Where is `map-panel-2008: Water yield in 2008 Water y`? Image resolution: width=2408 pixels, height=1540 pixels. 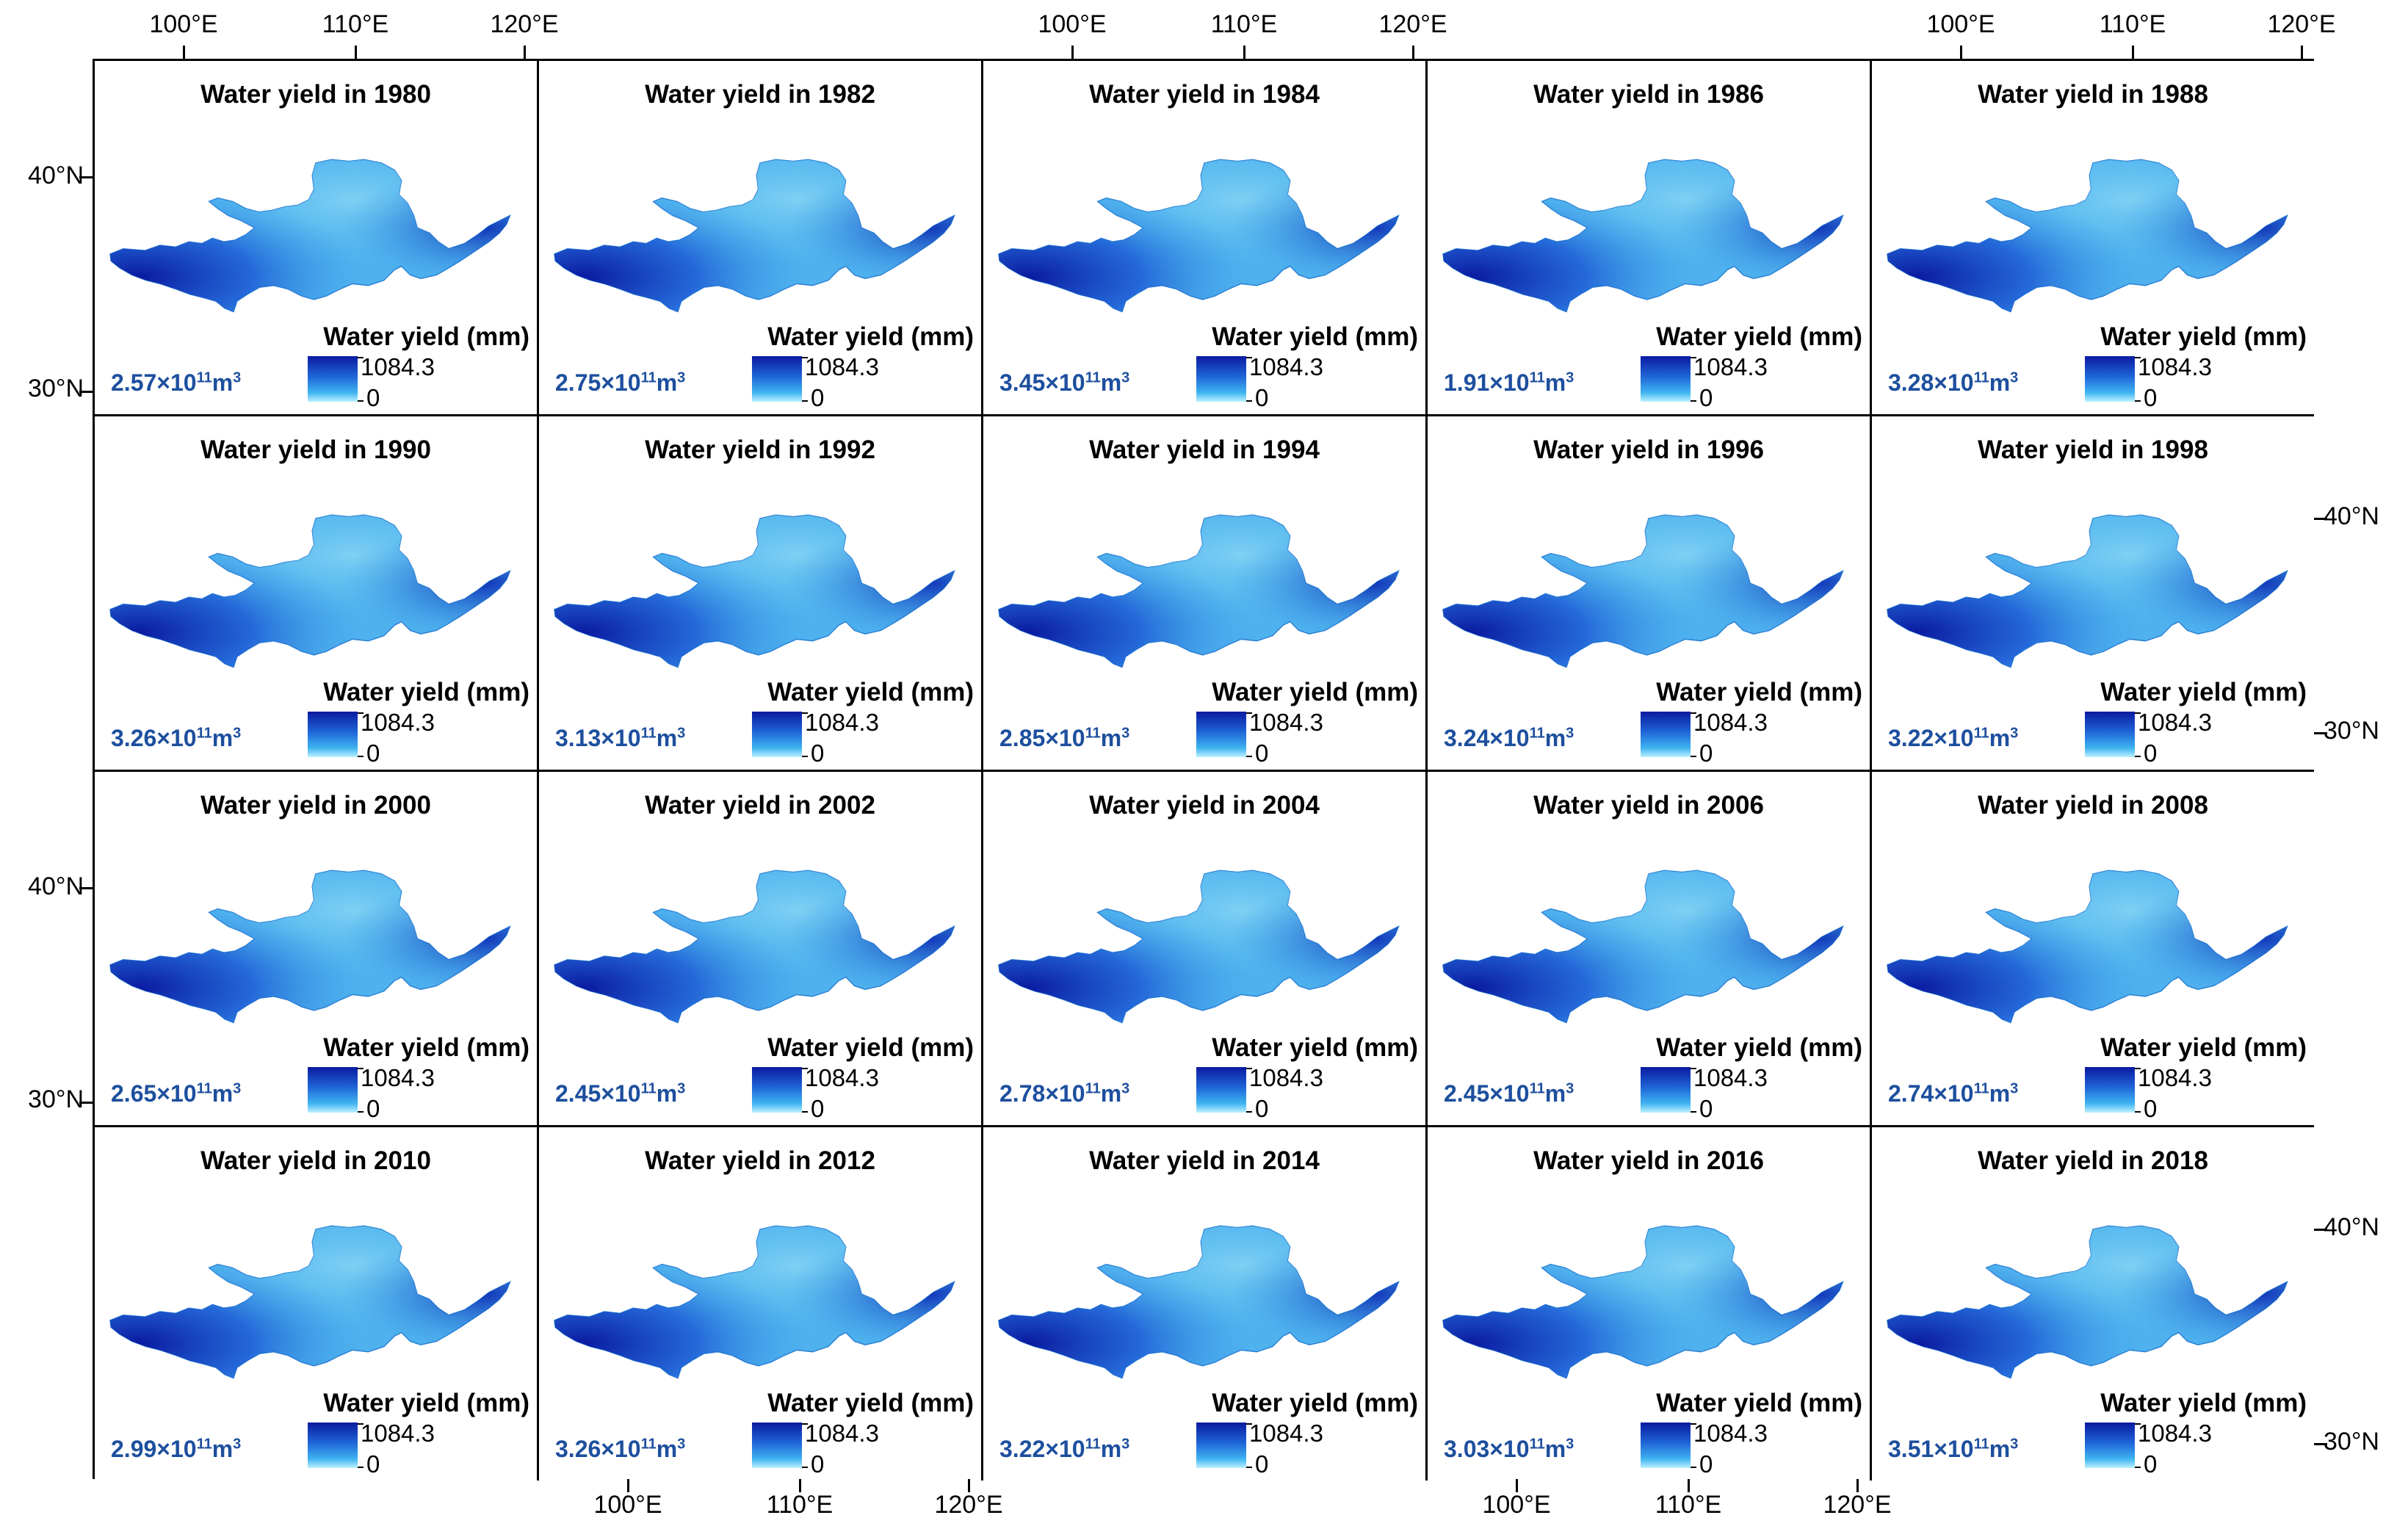
map-panel-2008: Water yield in 2008 Water y is located at coordinates (2093, 949).